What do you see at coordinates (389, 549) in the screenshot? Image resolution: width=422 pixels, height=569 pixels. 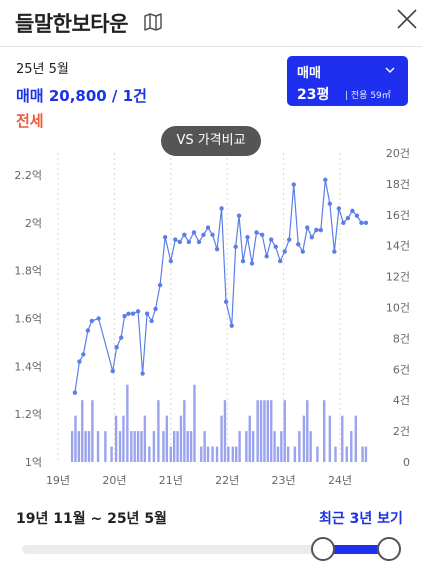 I see `range-end-handle` at bounding box center [389, 549].